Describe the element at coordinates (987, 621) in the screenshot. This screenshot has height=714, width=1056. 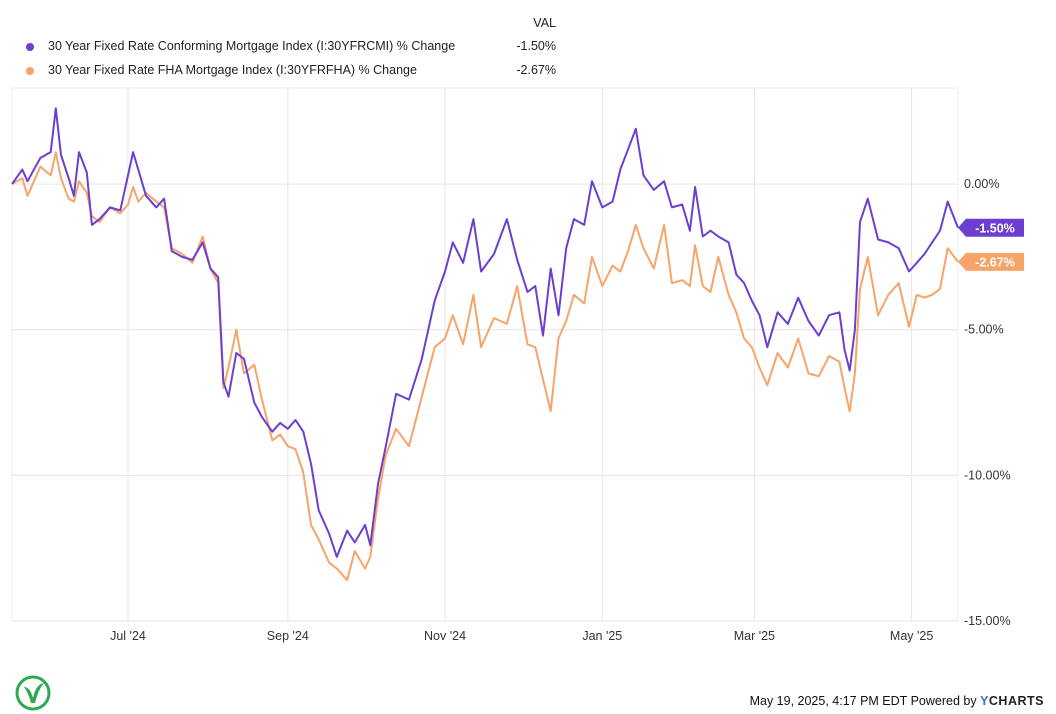
I see `y-tick-label: -15.00%` at that location.